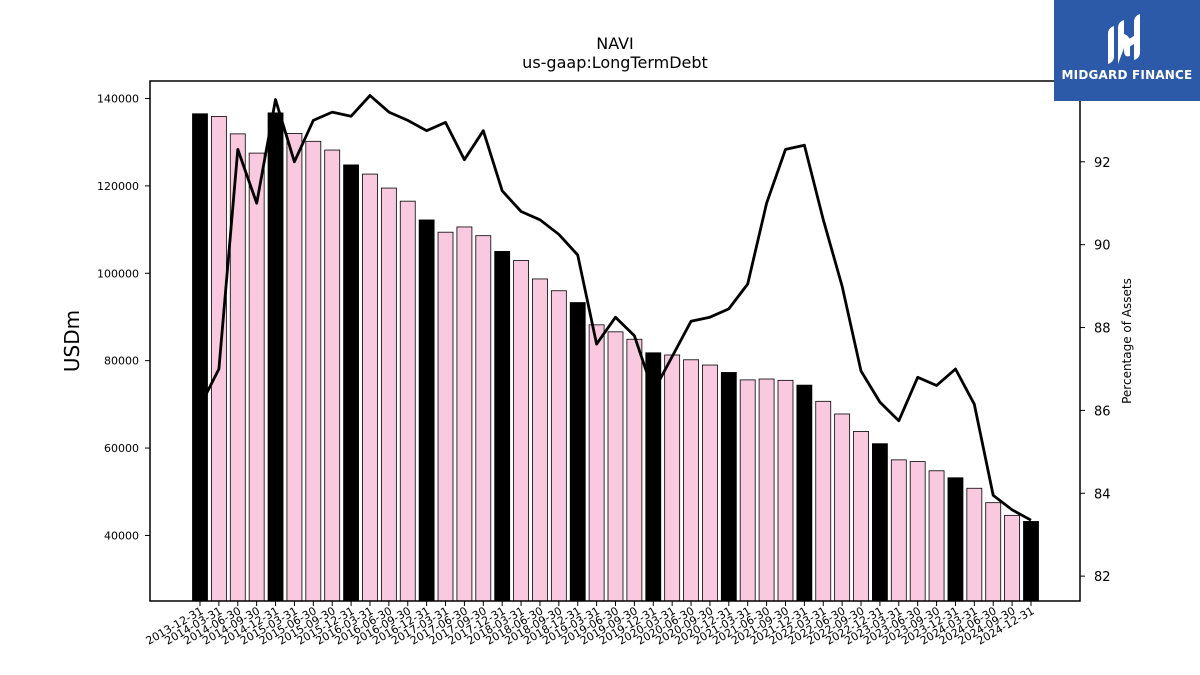 The image size is (1200, 675). What do you see at coordinates (118, 98) in the screenshot?
I see `y-tick-label: 140000` at bounding box center [118, 98].